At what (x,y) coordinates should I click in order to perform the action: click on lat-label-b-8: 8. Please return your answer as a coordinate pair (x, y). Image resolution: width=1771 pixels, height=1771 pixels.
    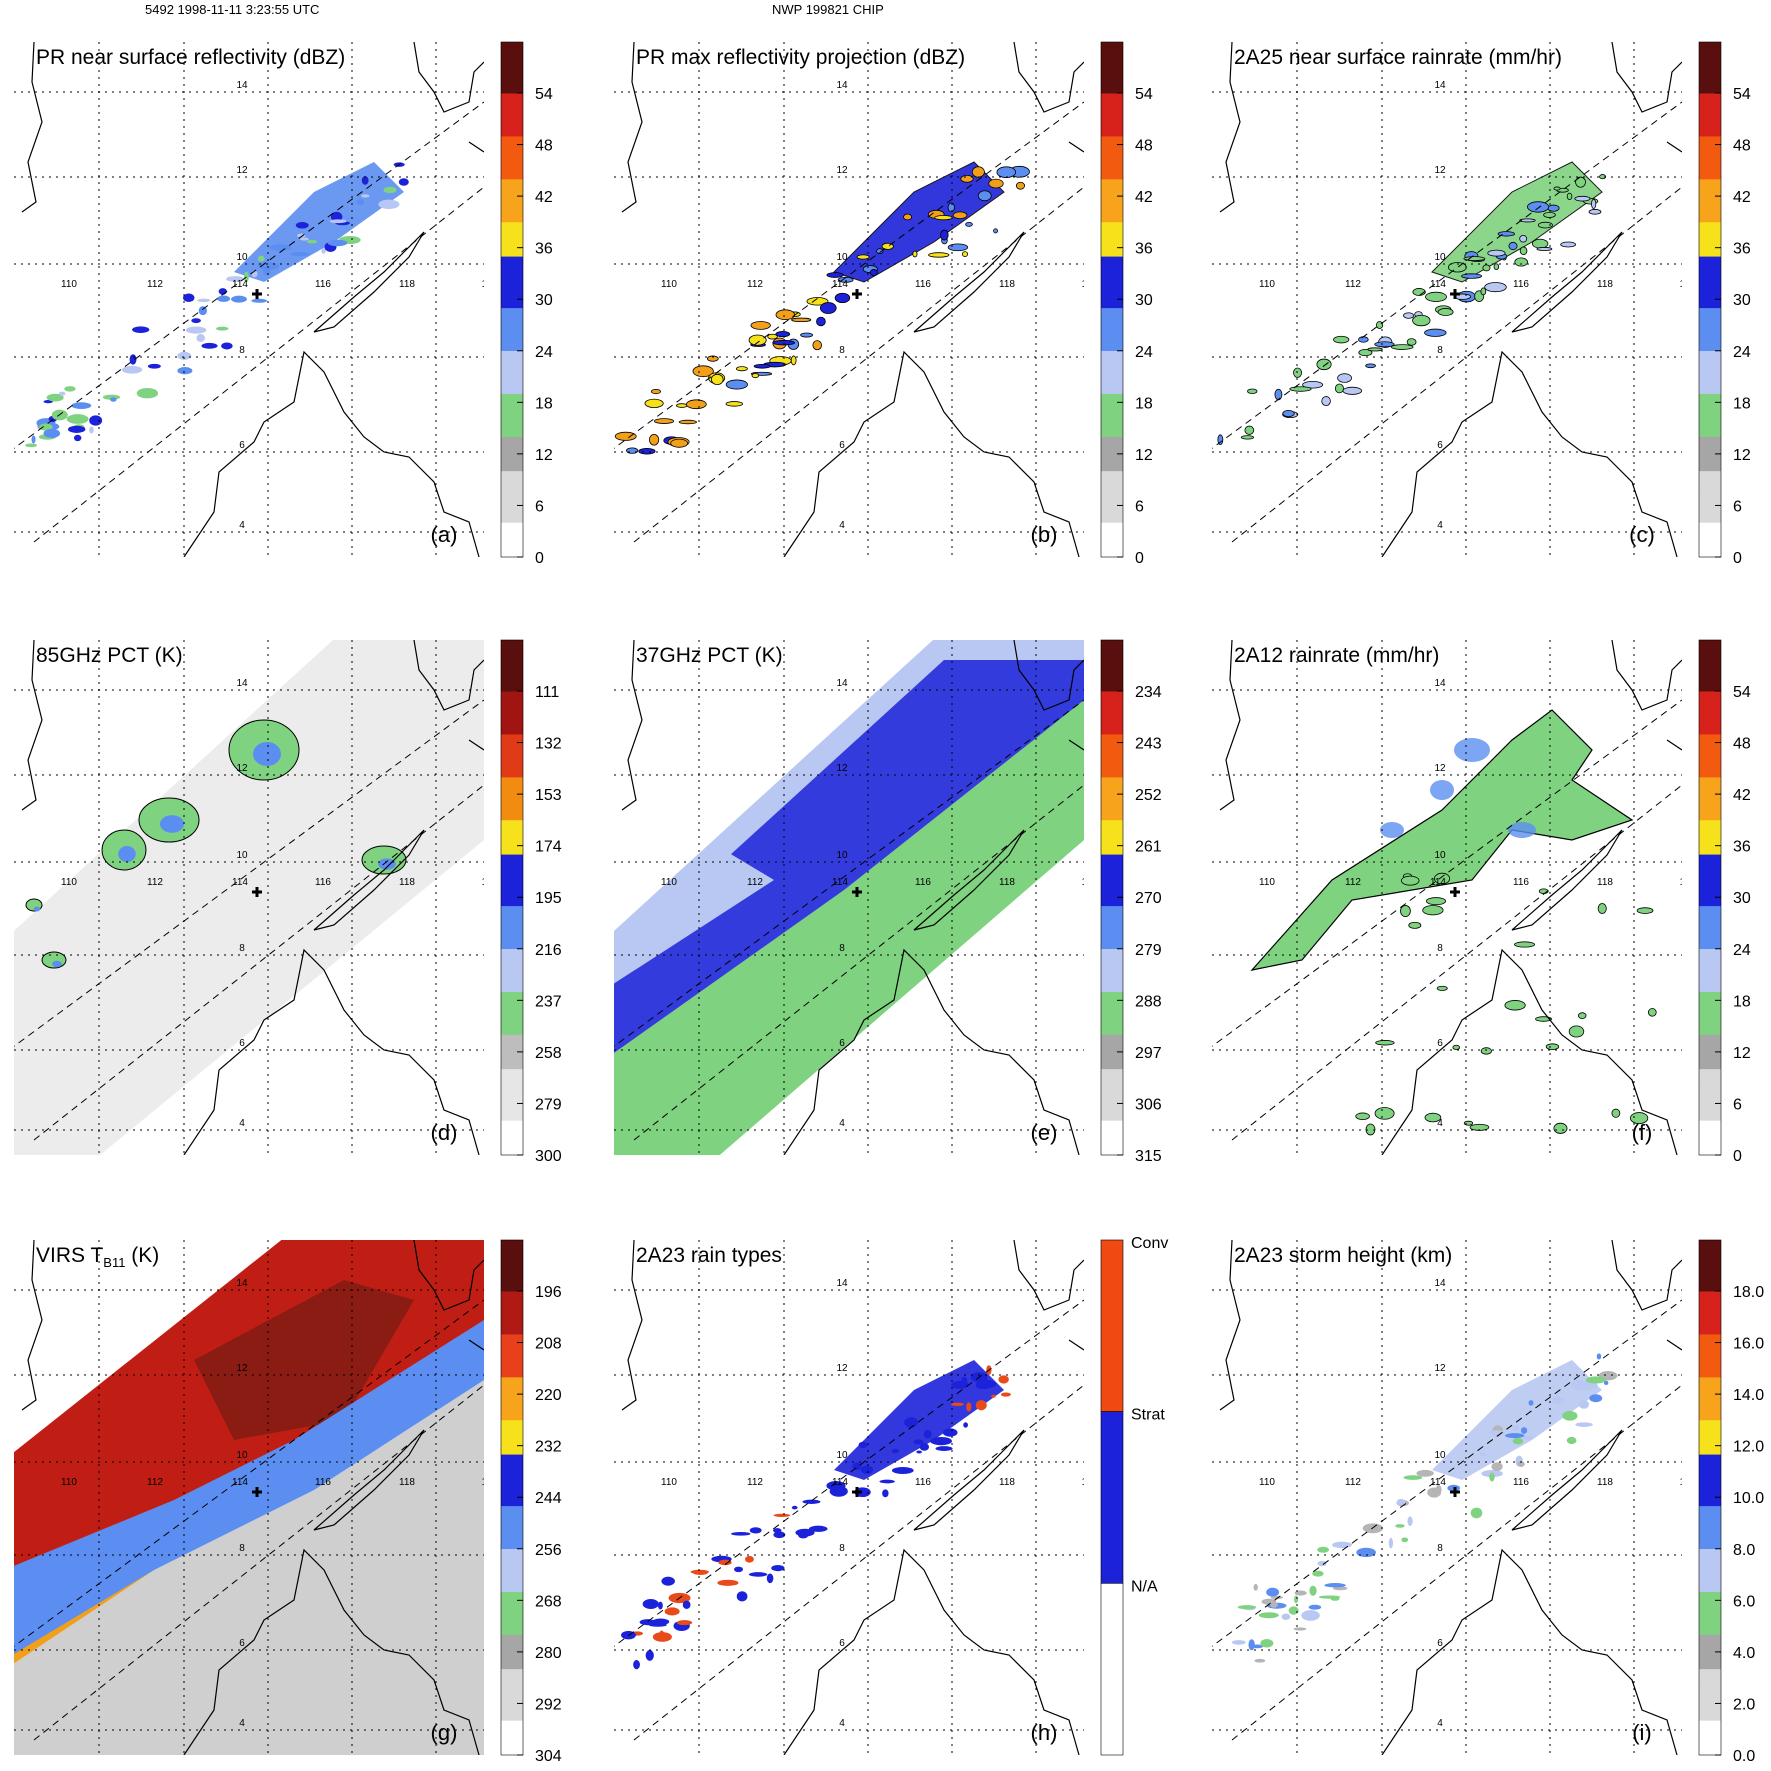
    Looking at the image, I should click on (842, 350).